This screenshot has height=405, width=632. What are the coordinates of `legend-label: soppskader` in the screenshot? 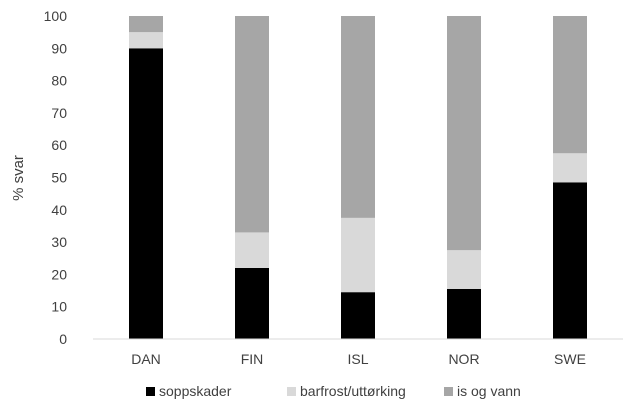 It's located at (195, 391).